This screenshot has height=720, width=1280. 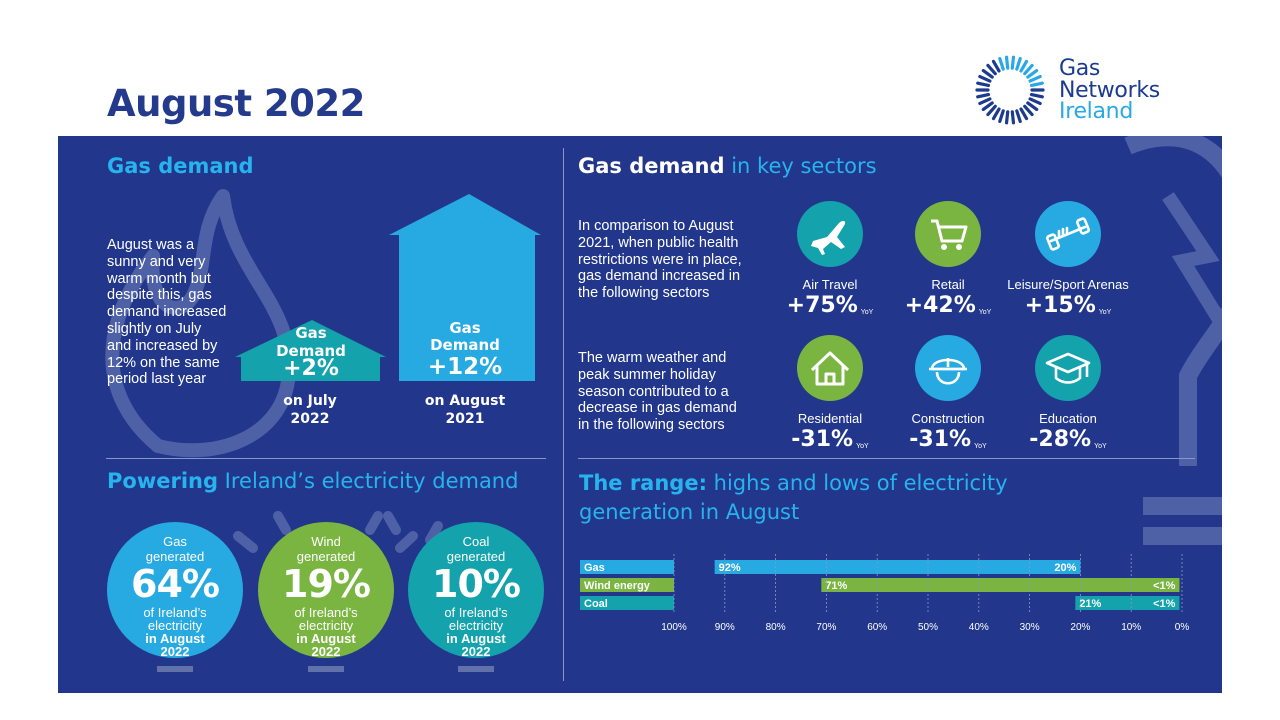 I want to click on flame-icon, so click(x=201, y=323).